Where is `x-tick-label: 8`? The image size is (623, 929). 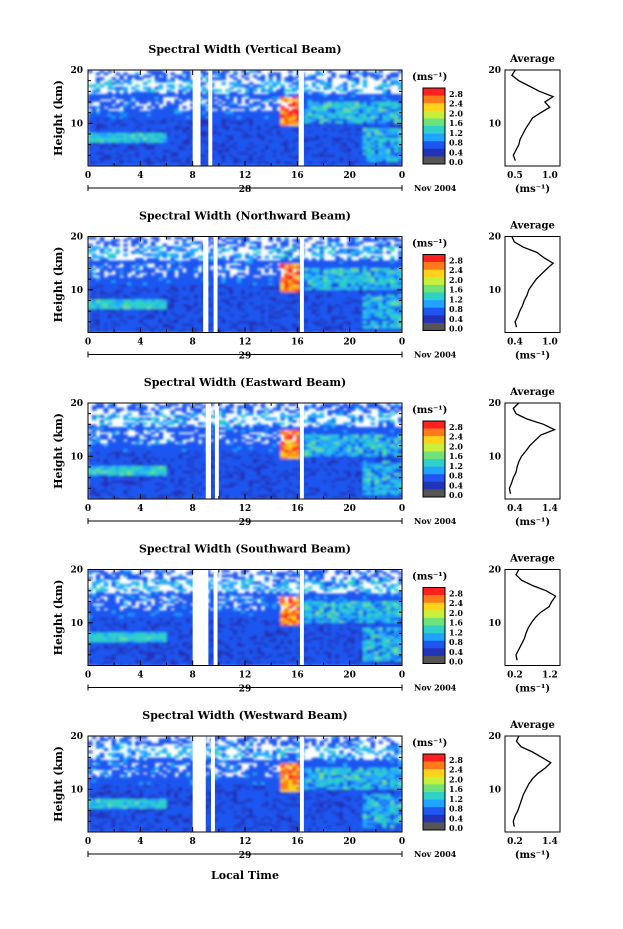 x-tick-label: 8 is located at coordinates (193, 176).